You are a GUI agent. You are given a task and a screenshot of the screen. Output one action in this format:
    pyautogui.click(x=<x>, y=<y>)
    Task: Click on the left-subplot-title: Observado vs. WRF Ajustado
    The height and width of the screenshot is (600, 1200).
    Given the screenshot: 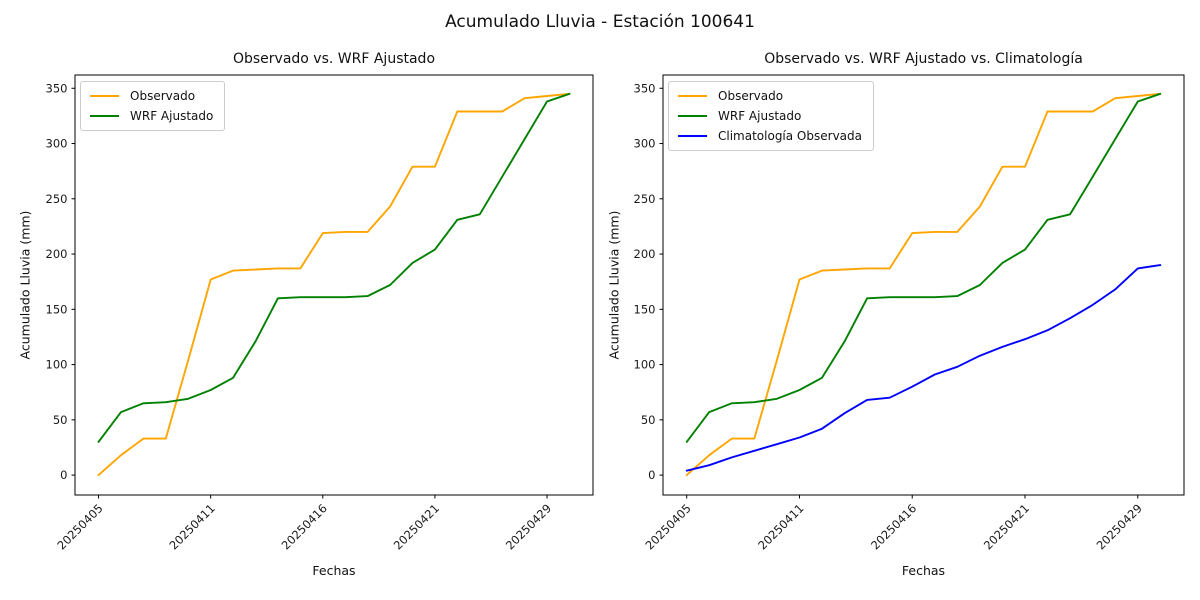 What is the action you would take?
    pyautogui.click(x=334, y=59)
    